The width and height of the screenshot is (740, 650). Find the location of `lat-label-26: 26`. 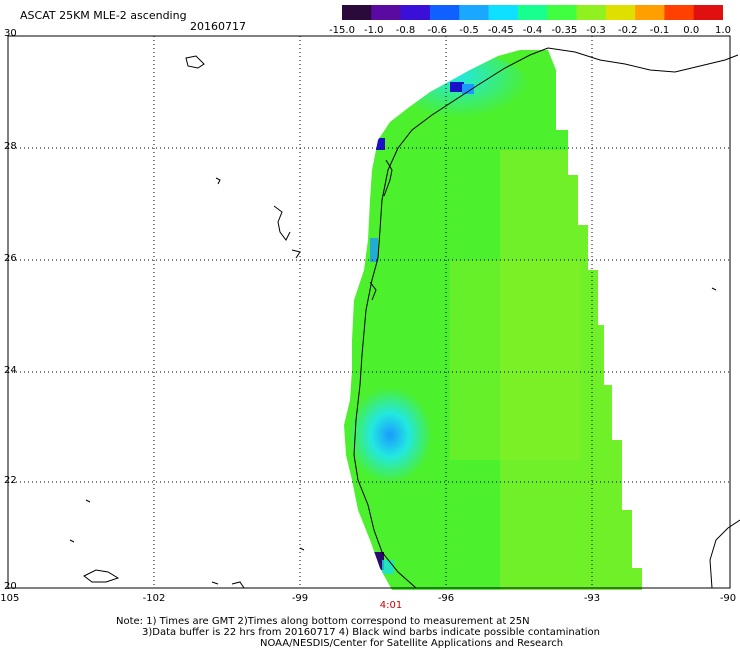

lat-label-26: 26 is located at coordinates (10, 258).